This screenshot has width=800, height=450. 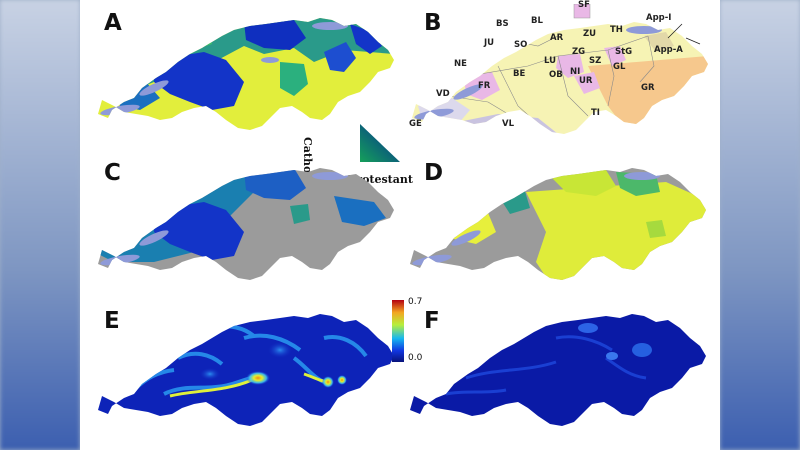 What do you see at coordinates (484, 86) in the screenshot?
I see `canton-label: FR` at bounding box center [484, 86].